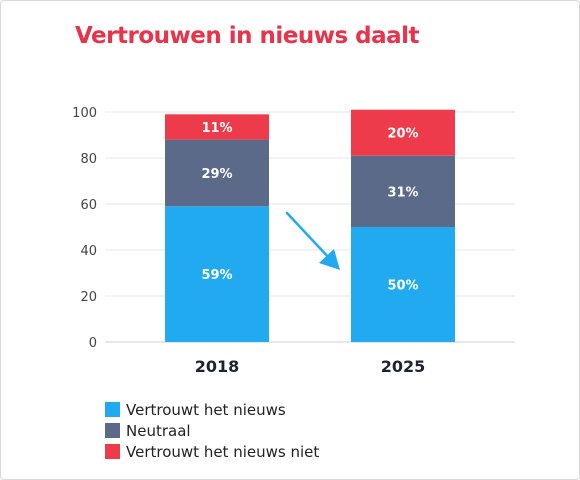 This screenshot has width=580, height=480. Describe the element at coordinates (309, 236) in the screenshot. I see `trend-arrow-shaft` at that location.